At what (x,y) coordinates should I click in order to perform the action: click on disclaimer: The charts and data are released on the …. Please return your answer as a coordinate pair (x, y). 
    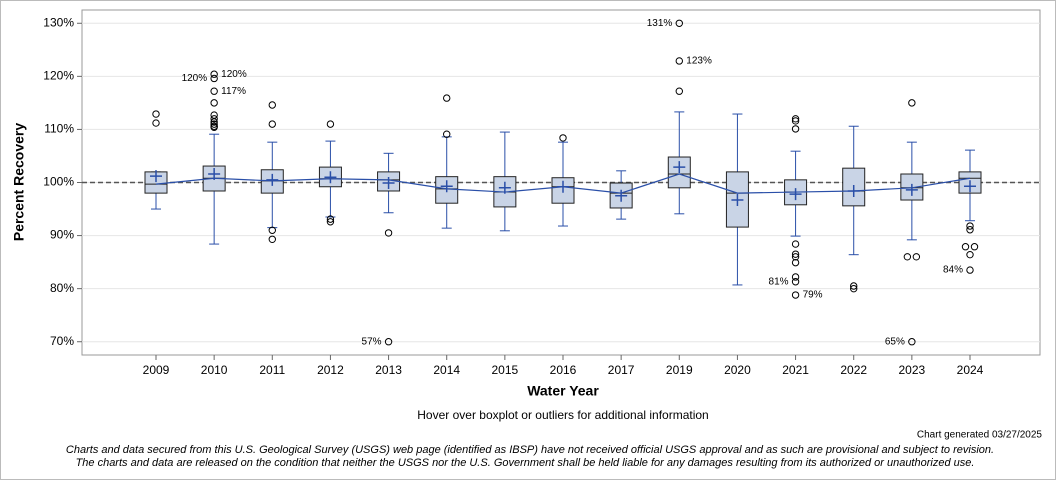
    Looking at the image, I should click on (525, 463).